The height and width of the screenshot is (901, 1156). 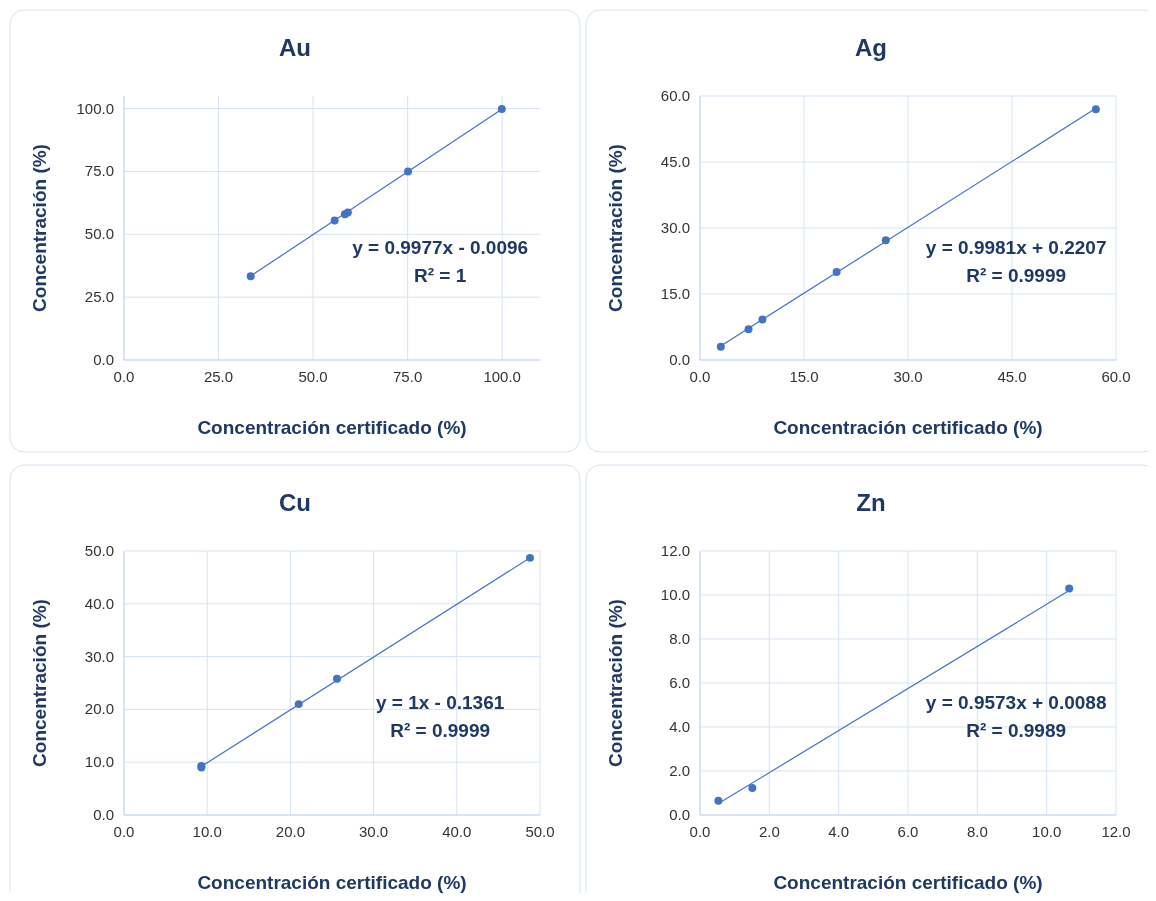 I want to click on chart-title: Ag, so click(x=871, y=47).